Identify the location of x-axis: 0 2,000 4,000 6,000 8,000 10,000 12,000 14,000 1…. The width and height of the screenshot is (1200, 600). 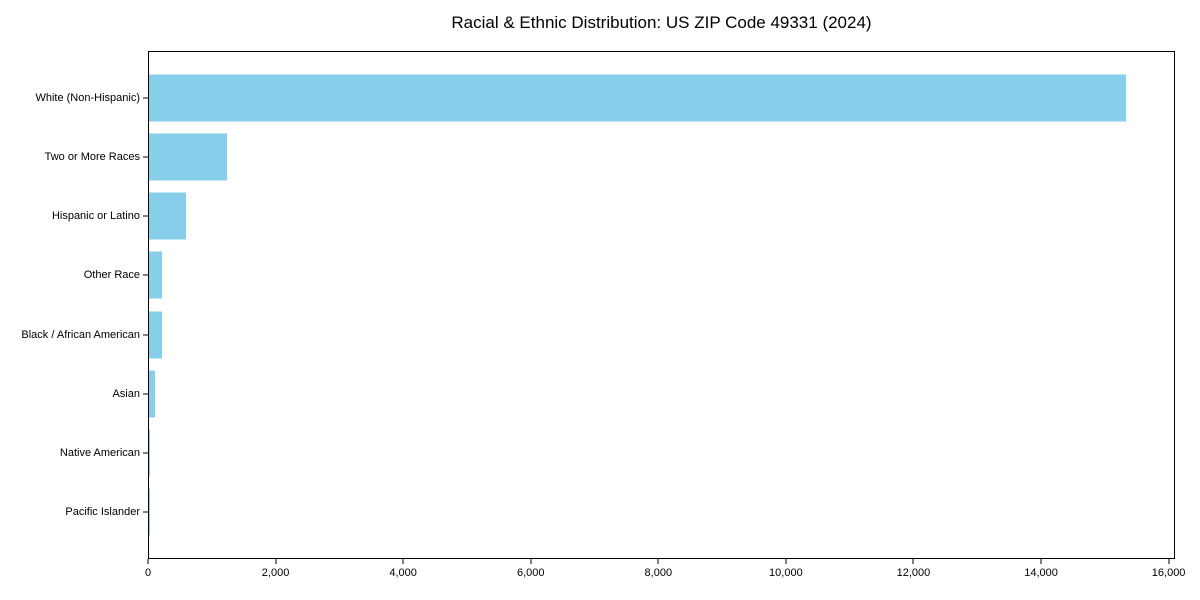
(664, 577).